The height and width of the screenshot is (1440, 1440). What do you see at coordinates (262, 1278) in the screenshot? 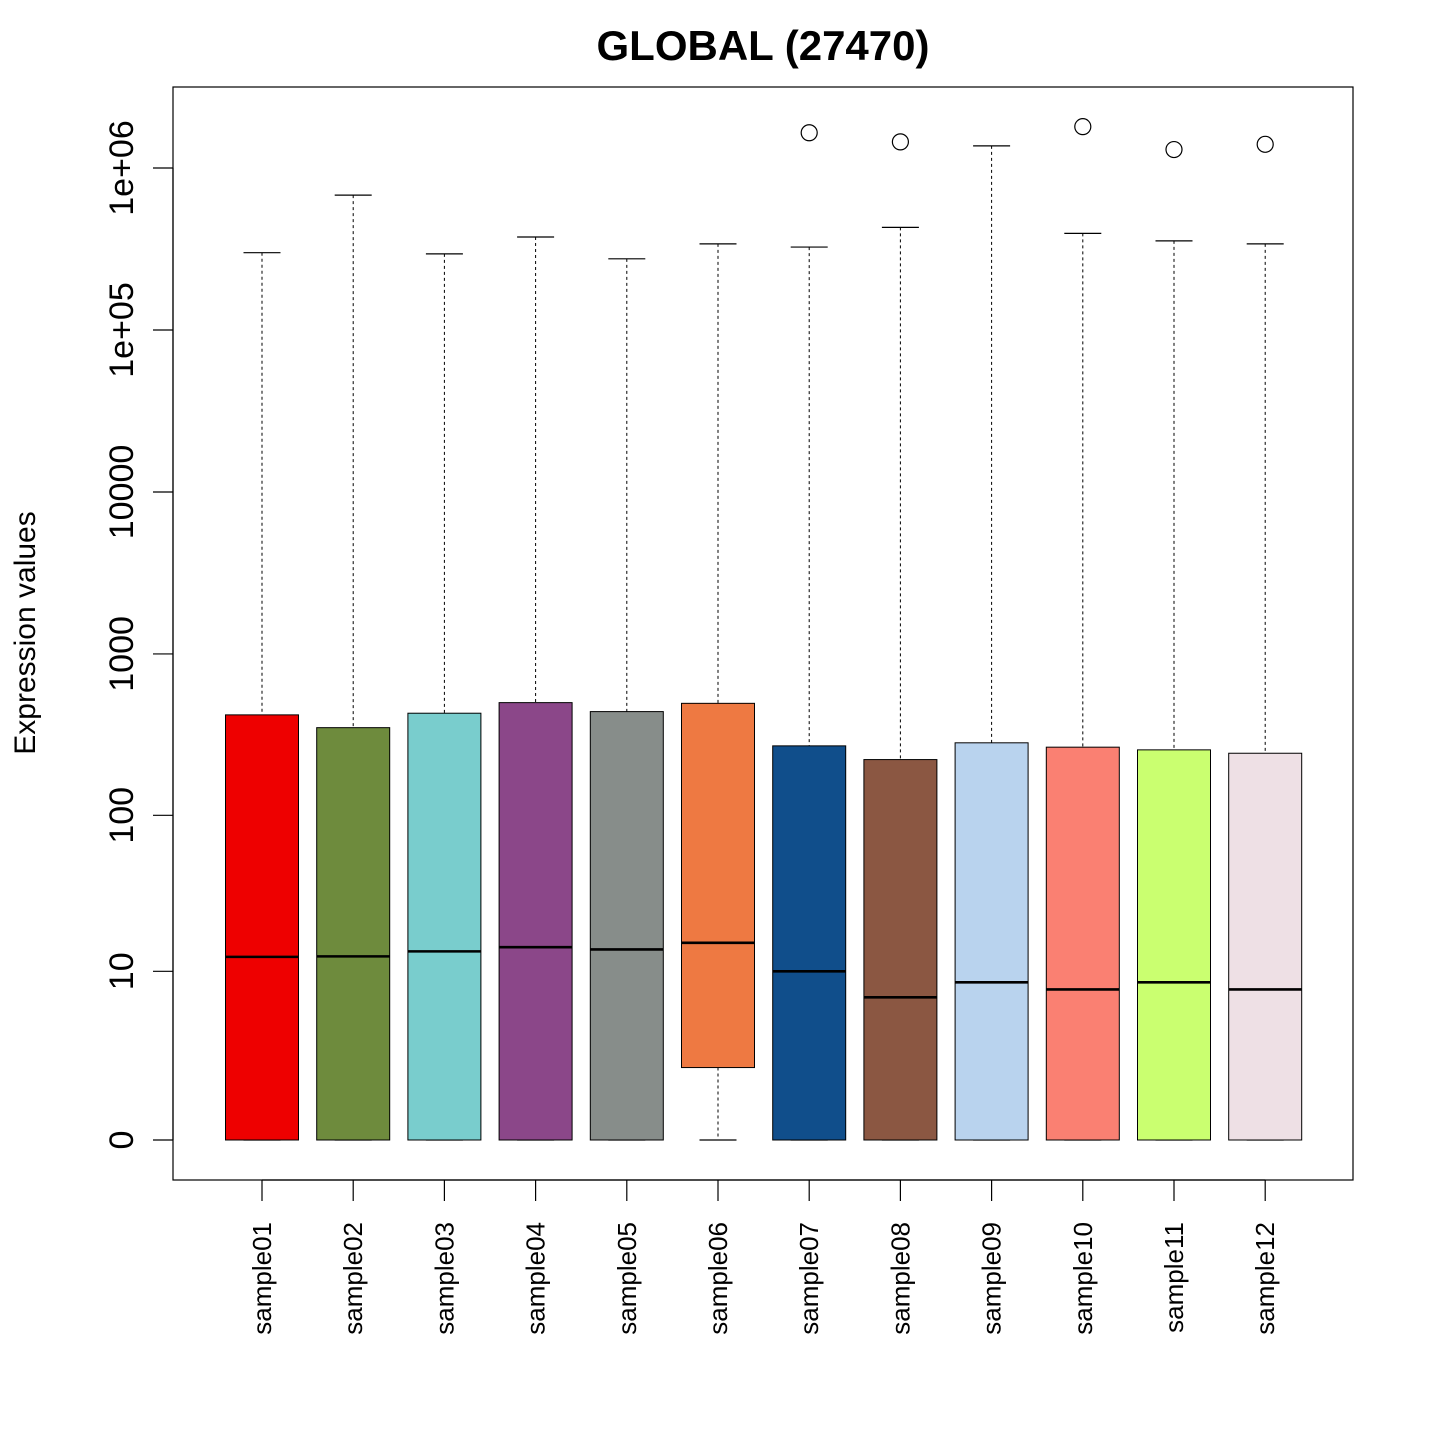
I see `x-tick-label: sample01` at bounding box center [262, 1278].